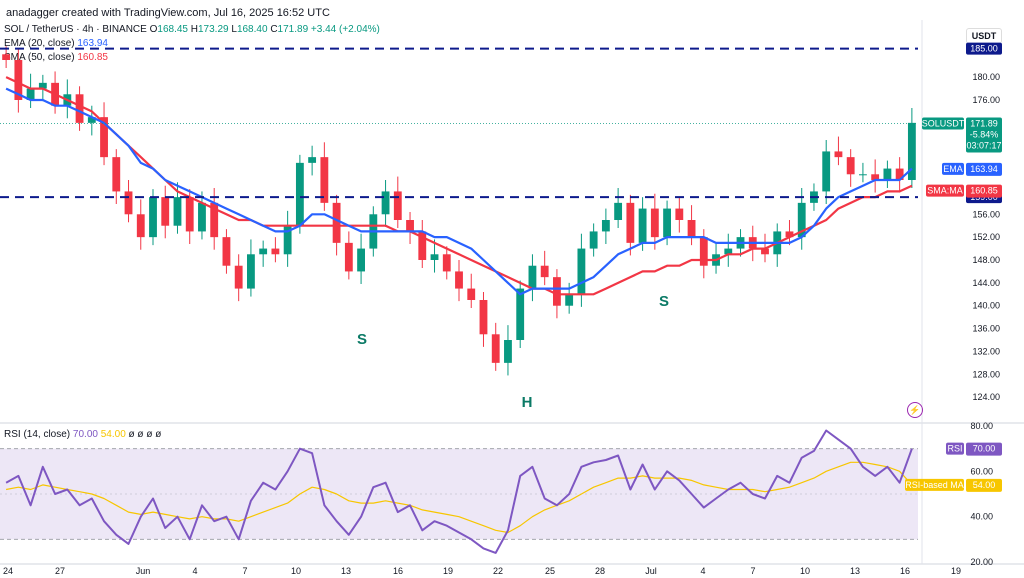  I want to click on price-tag-name-bg, so click(955, 448).